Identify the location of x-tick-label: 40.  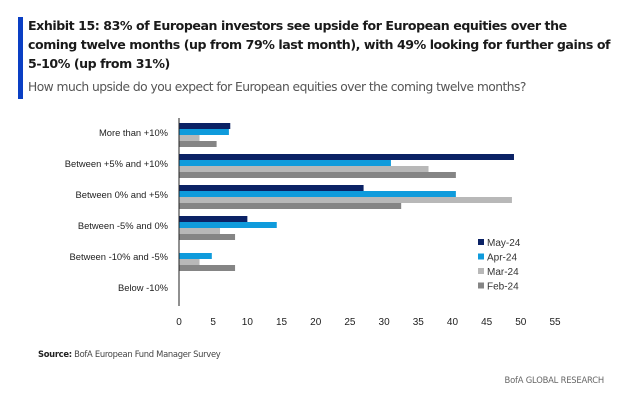
(453, 322).